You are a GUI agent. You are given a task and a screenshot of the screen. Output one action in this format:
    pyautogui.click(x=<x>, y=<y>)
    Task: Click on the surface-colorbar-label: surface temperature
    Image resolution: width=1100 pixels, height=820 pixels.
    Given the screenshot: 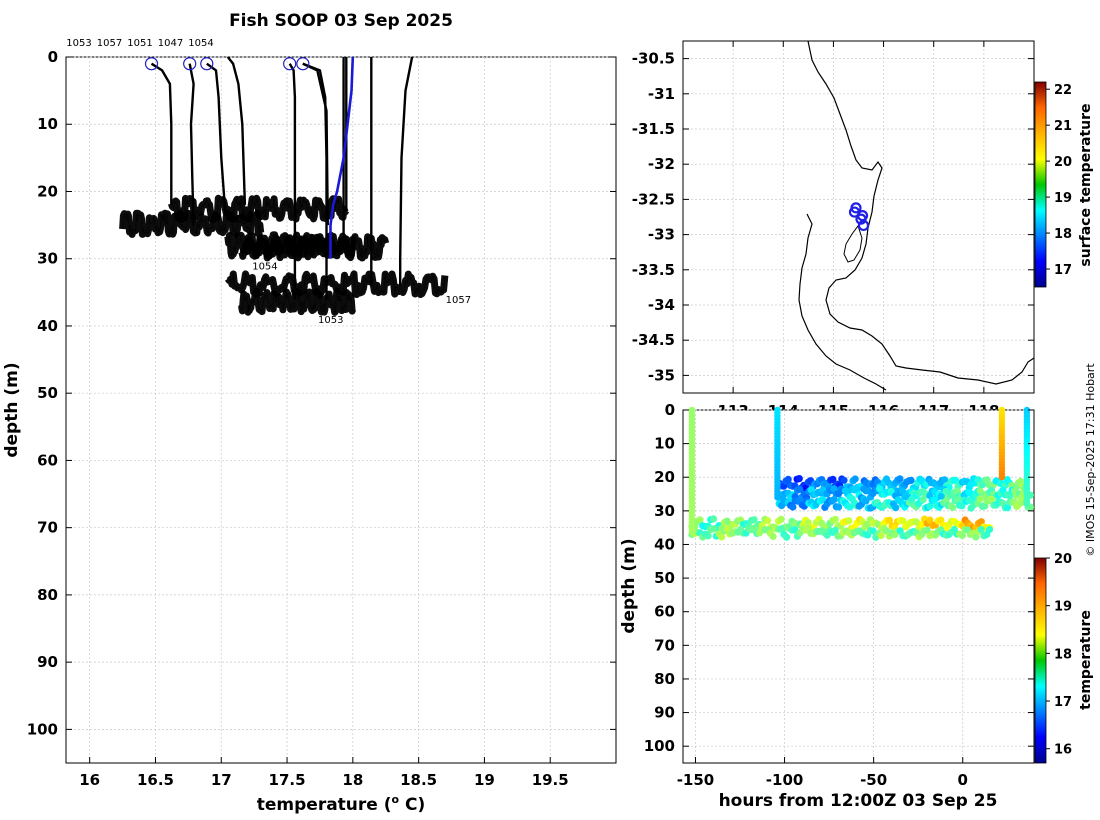 What is the action you would take?
    pyautogui.click(x=1086, y=184)
    